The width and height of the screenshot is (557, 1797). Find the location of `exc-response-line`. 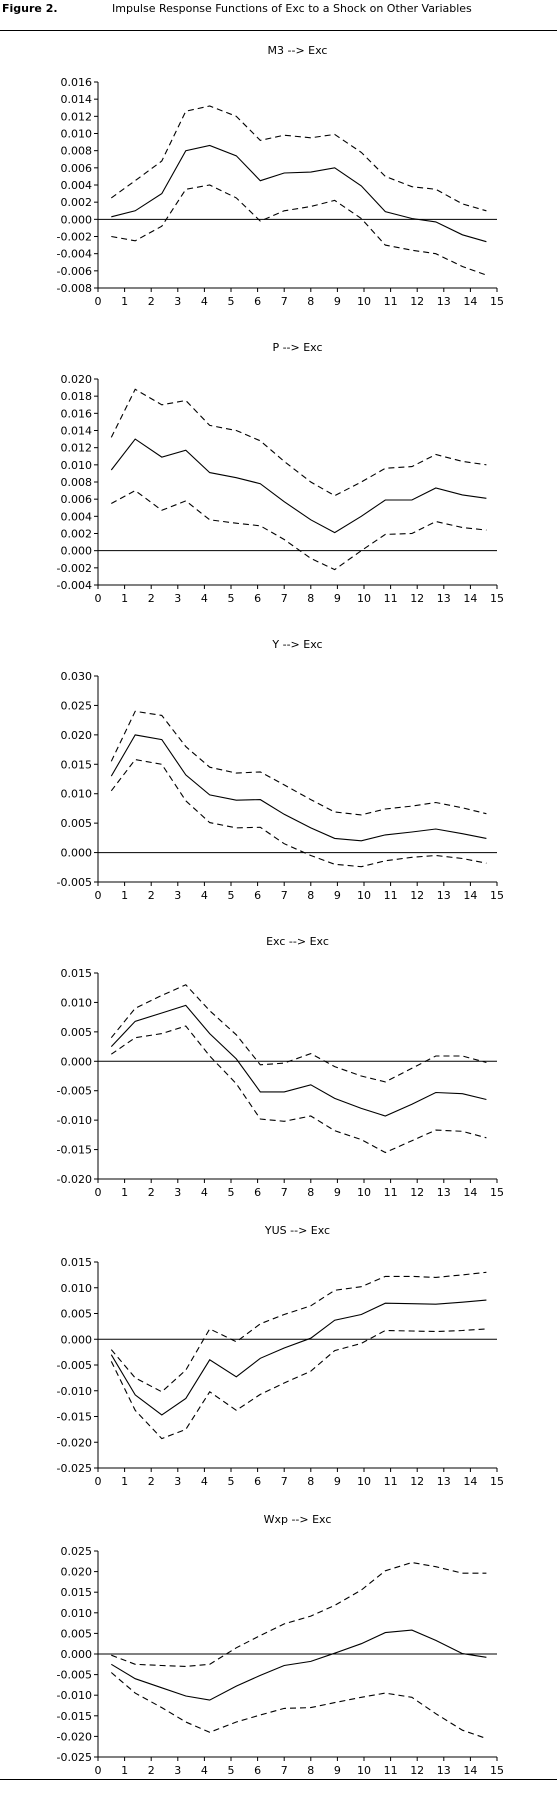

exc-response-line is located at coordinates (298, 1060).